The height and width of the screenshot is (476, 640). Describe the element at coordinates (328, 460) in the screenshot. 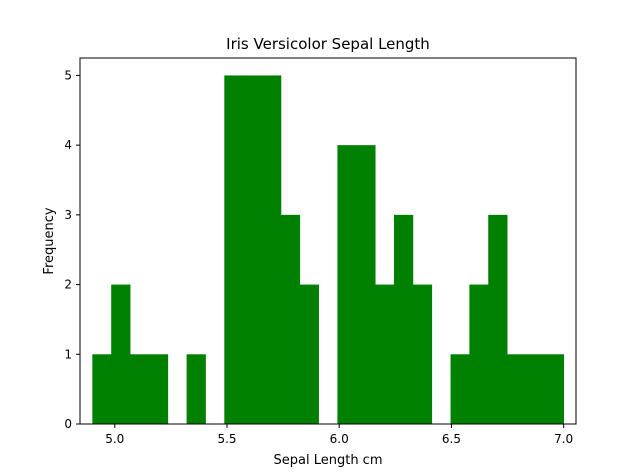

I see `x-axis-label: Sepal Length cm` at that location.